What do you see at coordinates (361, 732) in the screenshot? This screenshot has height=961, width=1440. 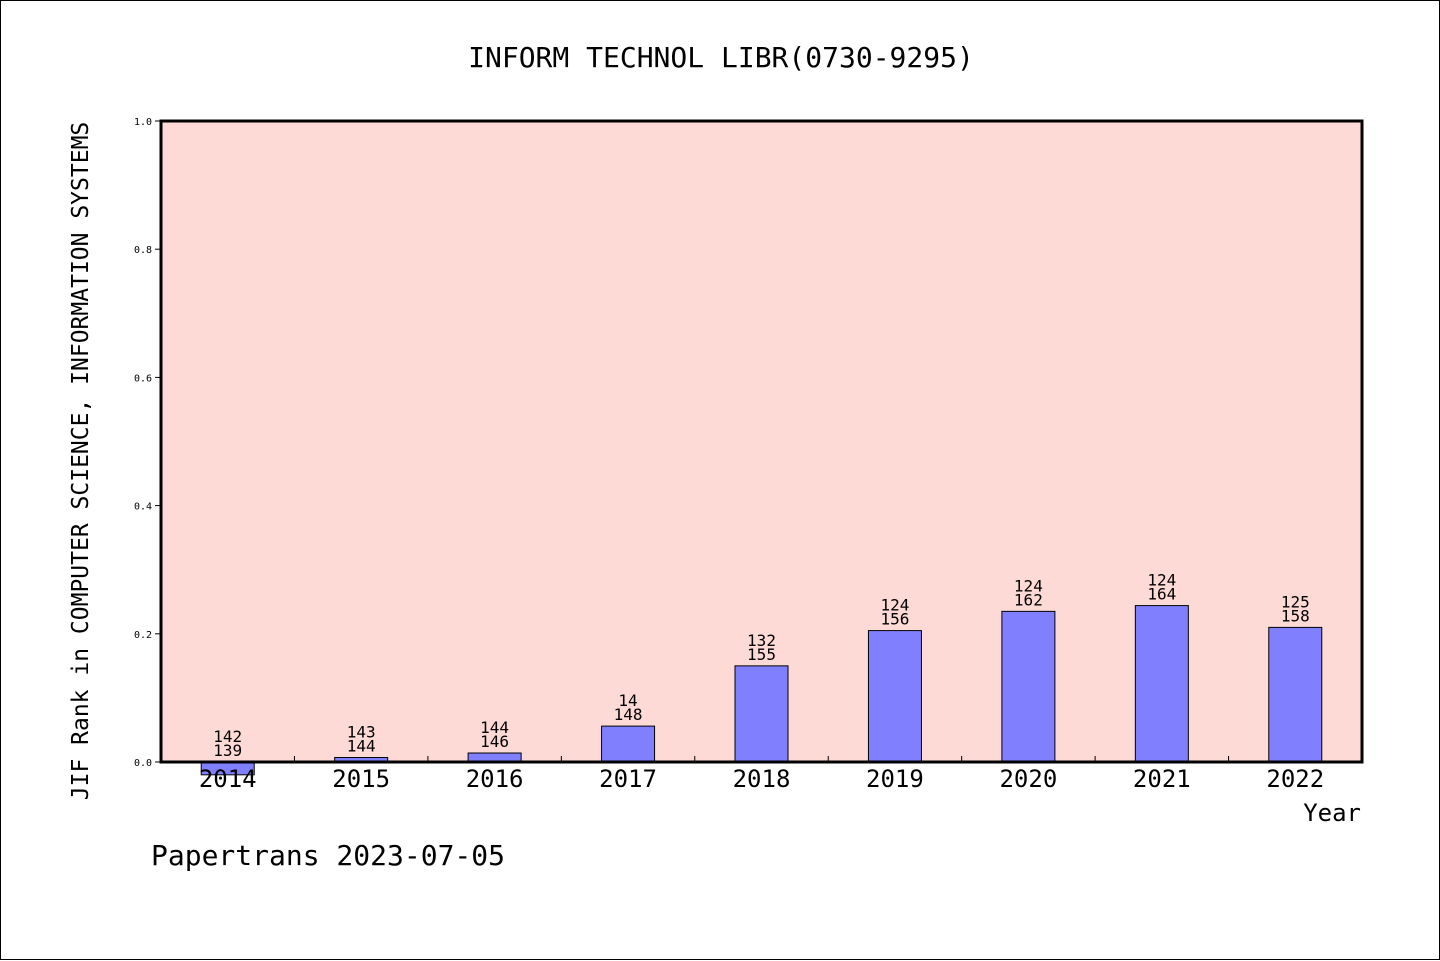 I see `rank-label: 143` at bounding box center [361, 732].